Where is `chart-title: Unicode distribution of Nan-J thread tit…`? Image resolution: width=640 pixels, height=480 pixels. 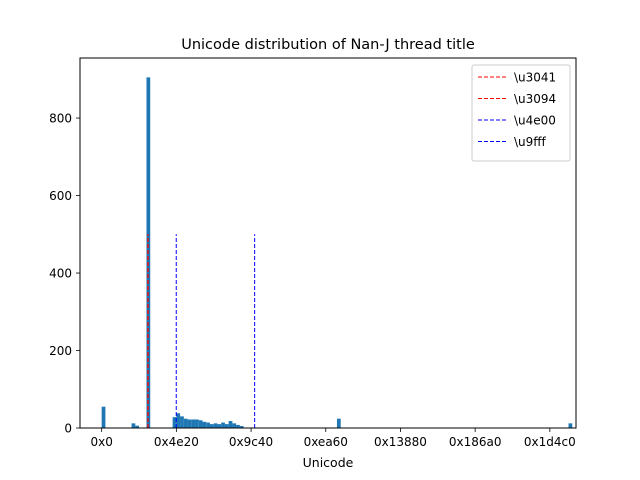
chart-title: Unicode distribution of Nan-J thread tit… is located at coordinates (328, 45).